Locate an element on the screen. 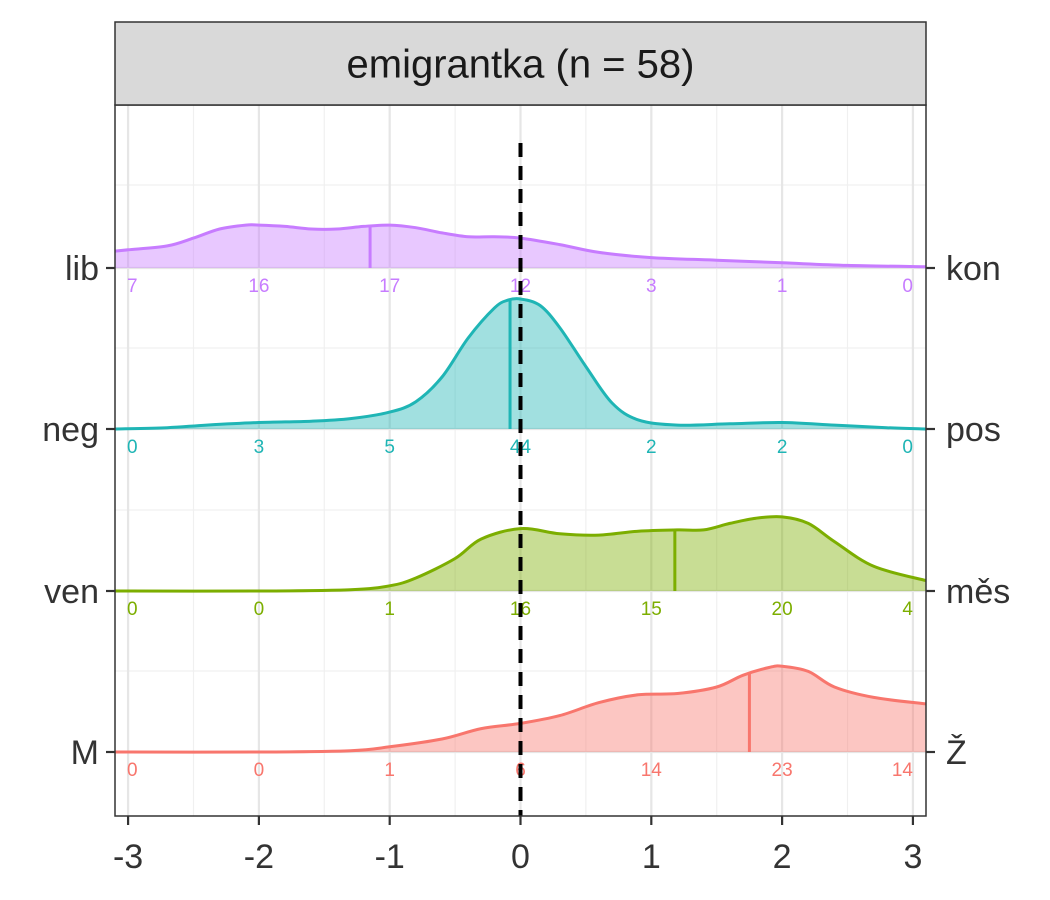  x-tick-label: -2 is located at coordinates (259, 857).